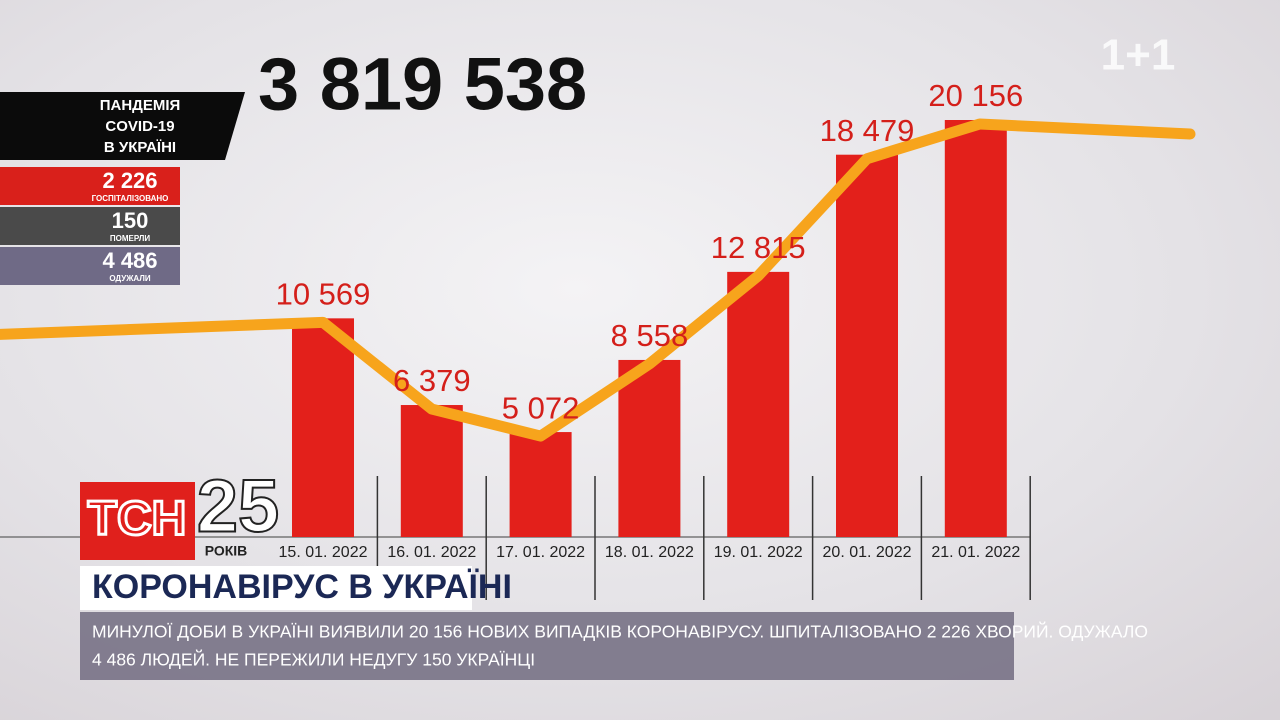 The height and width of the screenshot is (720, 1280). What do you see at coordinates (432, 380) in the screenshot?
I see `value-label: 6 379` at bounding box center [432, 380].